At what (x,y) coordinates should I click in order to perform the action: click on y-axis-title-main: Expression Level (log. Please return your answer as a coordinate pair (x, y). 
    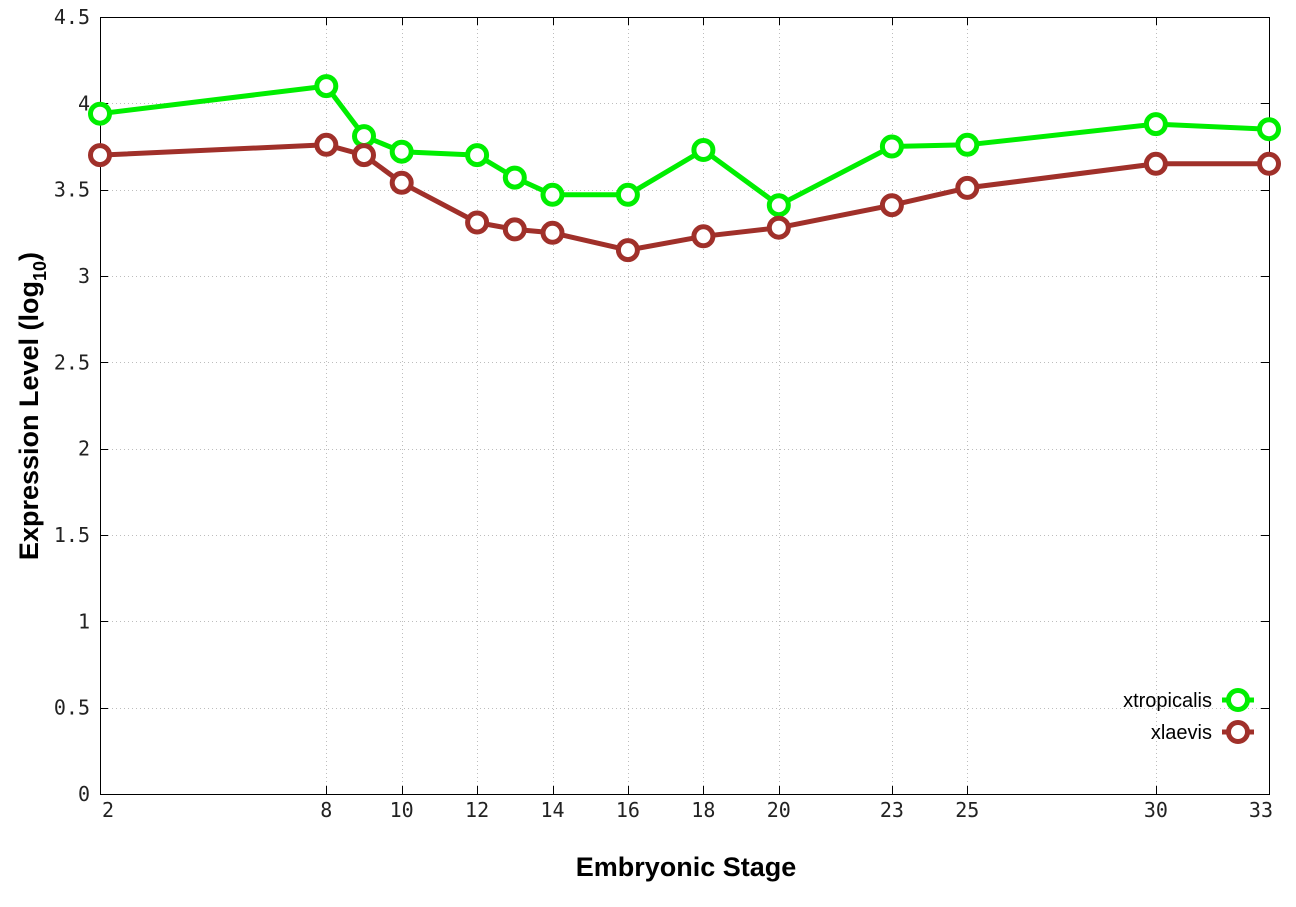
    Looking at the image, I should click on (29, 420).